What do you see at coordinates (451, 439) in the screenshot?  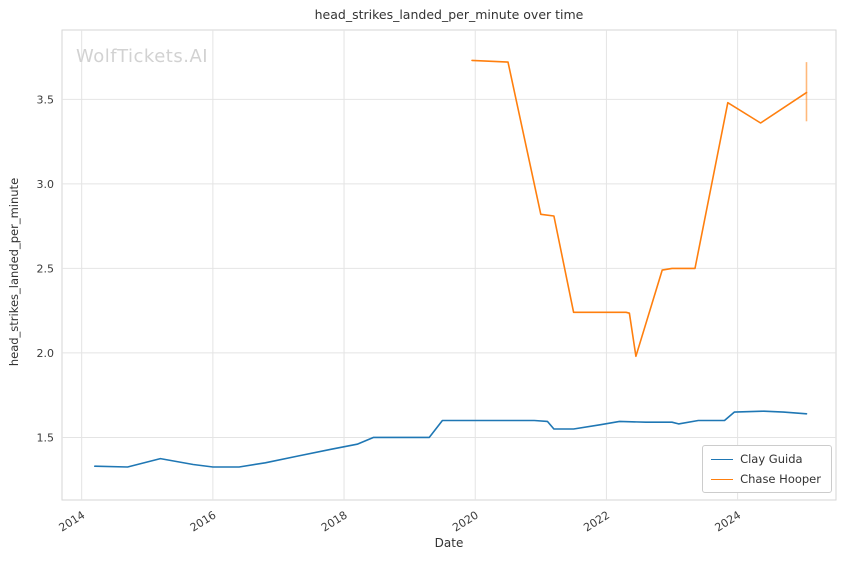 I see `series-line` at bounding box center [451, 439].